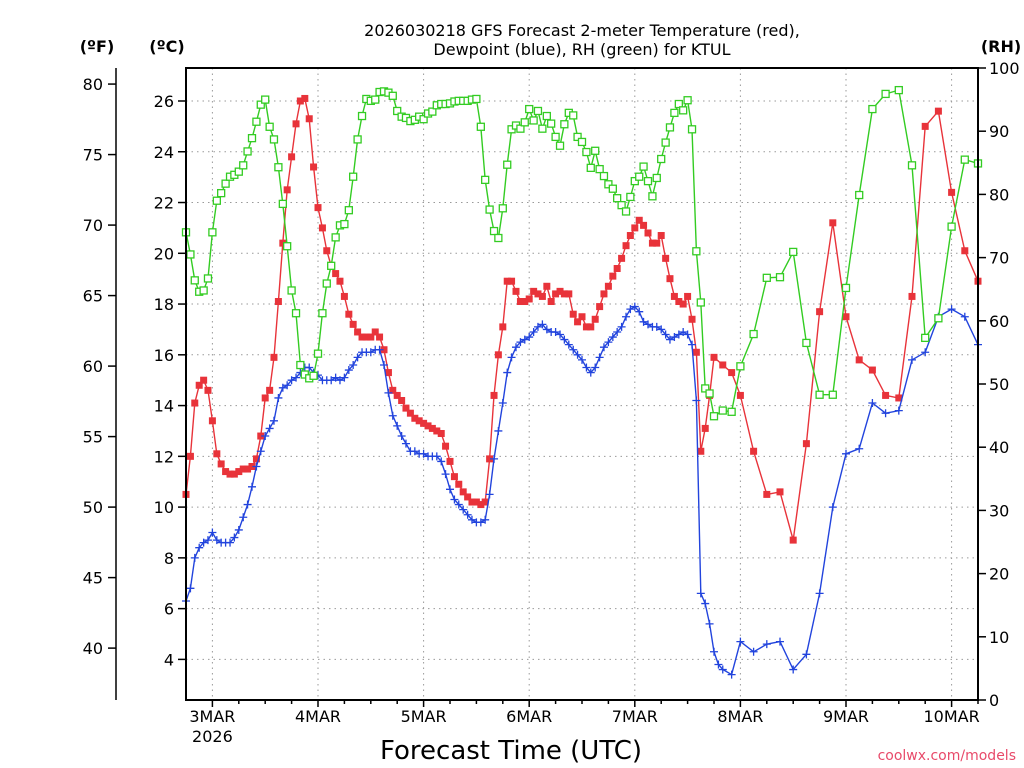 The width and height of the screenshot is (1024, 768). I want to click on fahrenheit-tick-label: 80, so click(93, 84).